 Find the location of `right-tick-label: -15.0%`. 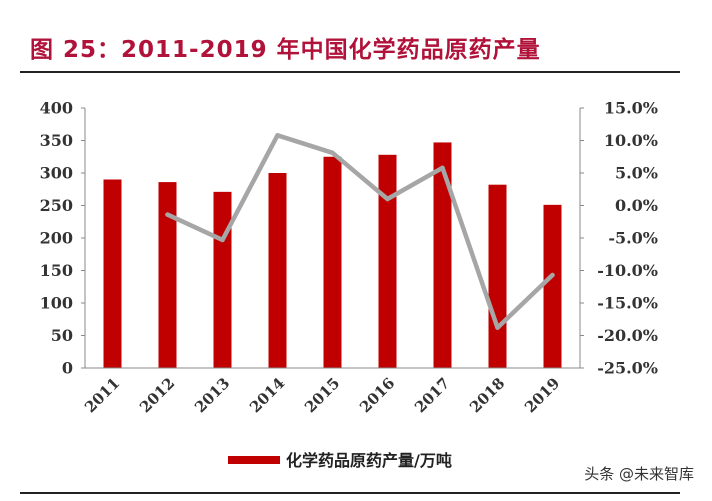

right-tick-label: -15.0% is located at coordinates (627, 303).